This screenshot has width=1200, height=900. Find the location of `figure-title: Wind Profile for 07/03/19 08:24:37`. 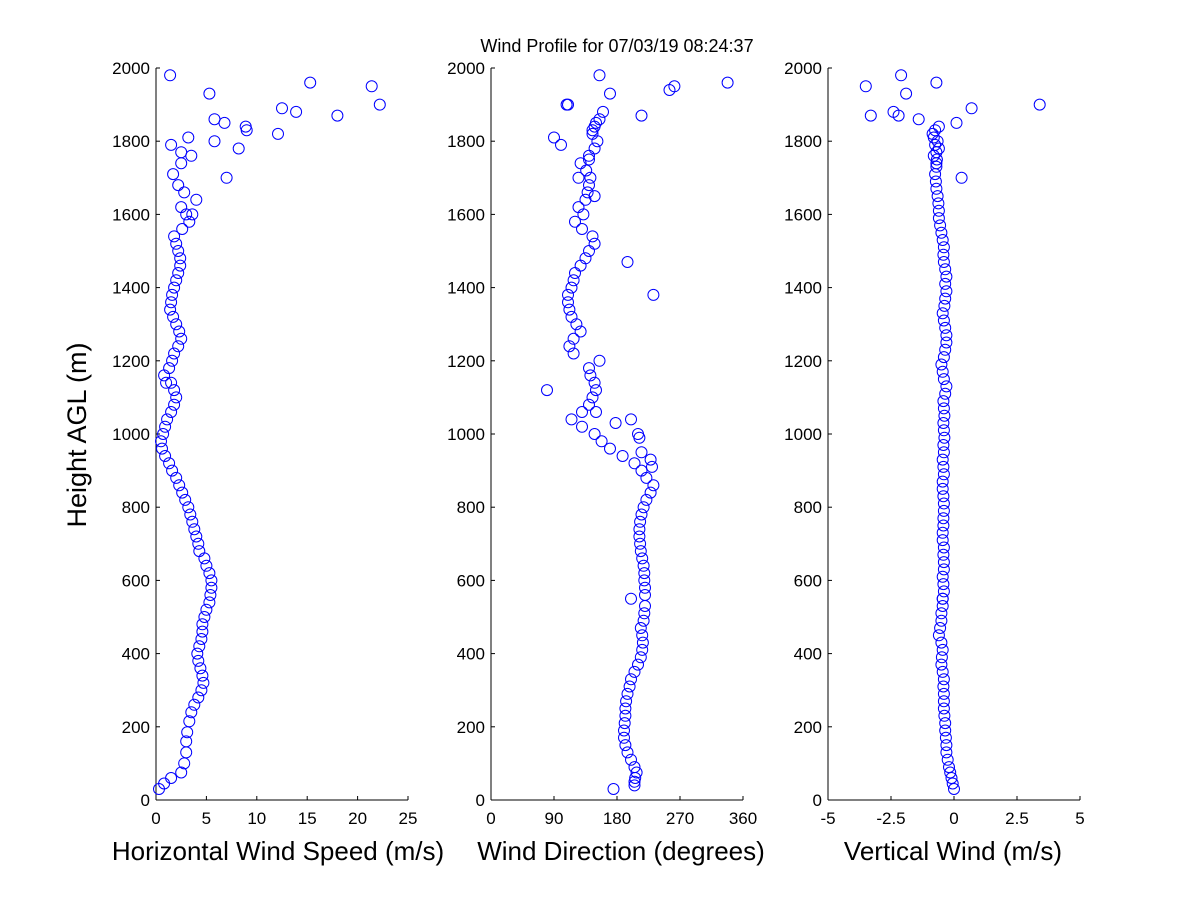

figure-title: Wind Profile for 07/03/19 08:24:37 is located at coordinates (616, 46).